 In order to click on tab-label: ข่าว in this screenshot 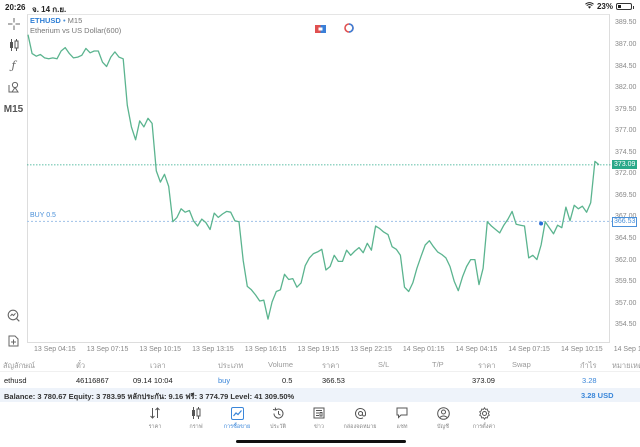, I will do `click(319, 427)`.